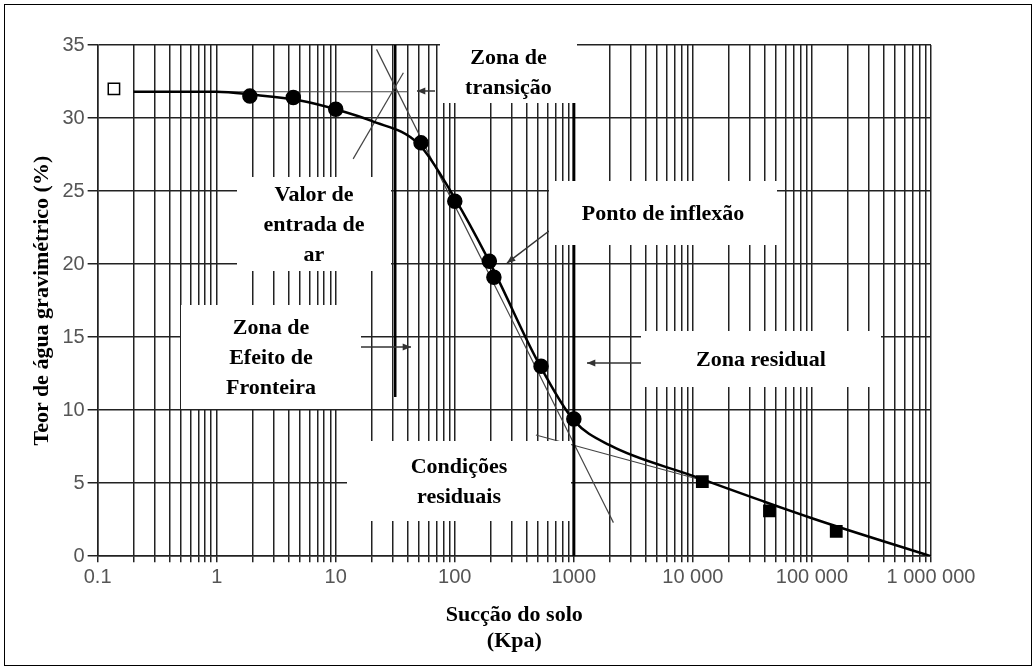  Describe the element at coordinates (335, 575) in the screenshot. I see `x-tick-label: 10` at that location.